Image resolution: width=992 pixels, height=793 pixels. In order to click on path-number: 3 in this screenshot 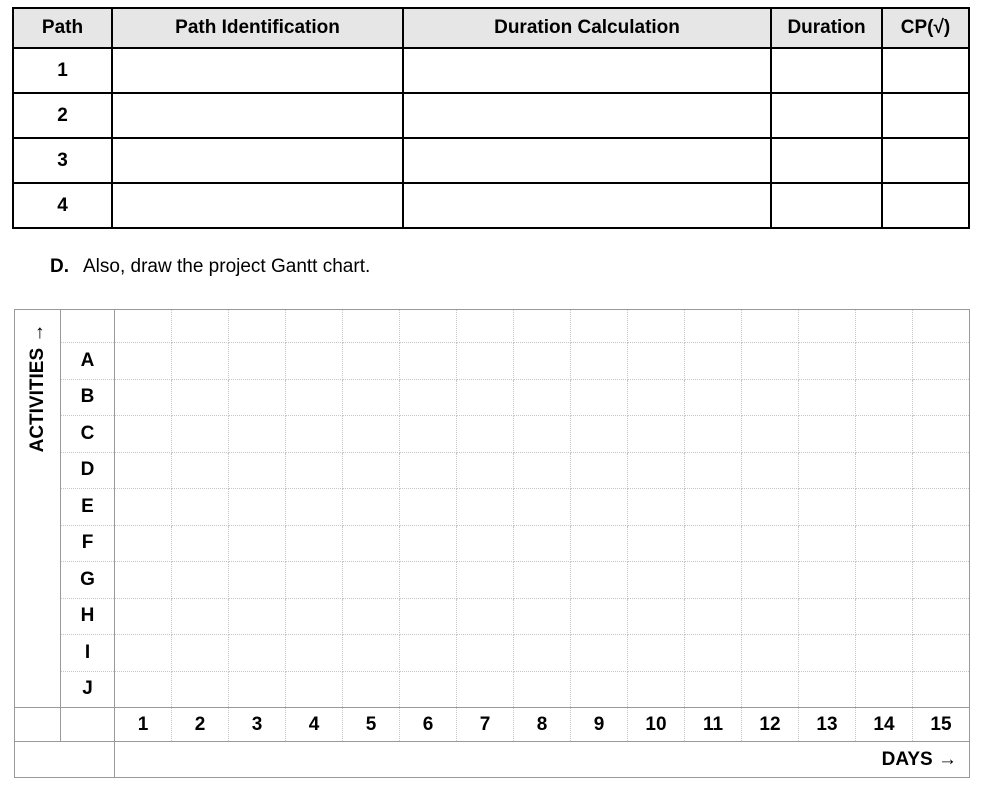, I will do `click(62, 160)`.